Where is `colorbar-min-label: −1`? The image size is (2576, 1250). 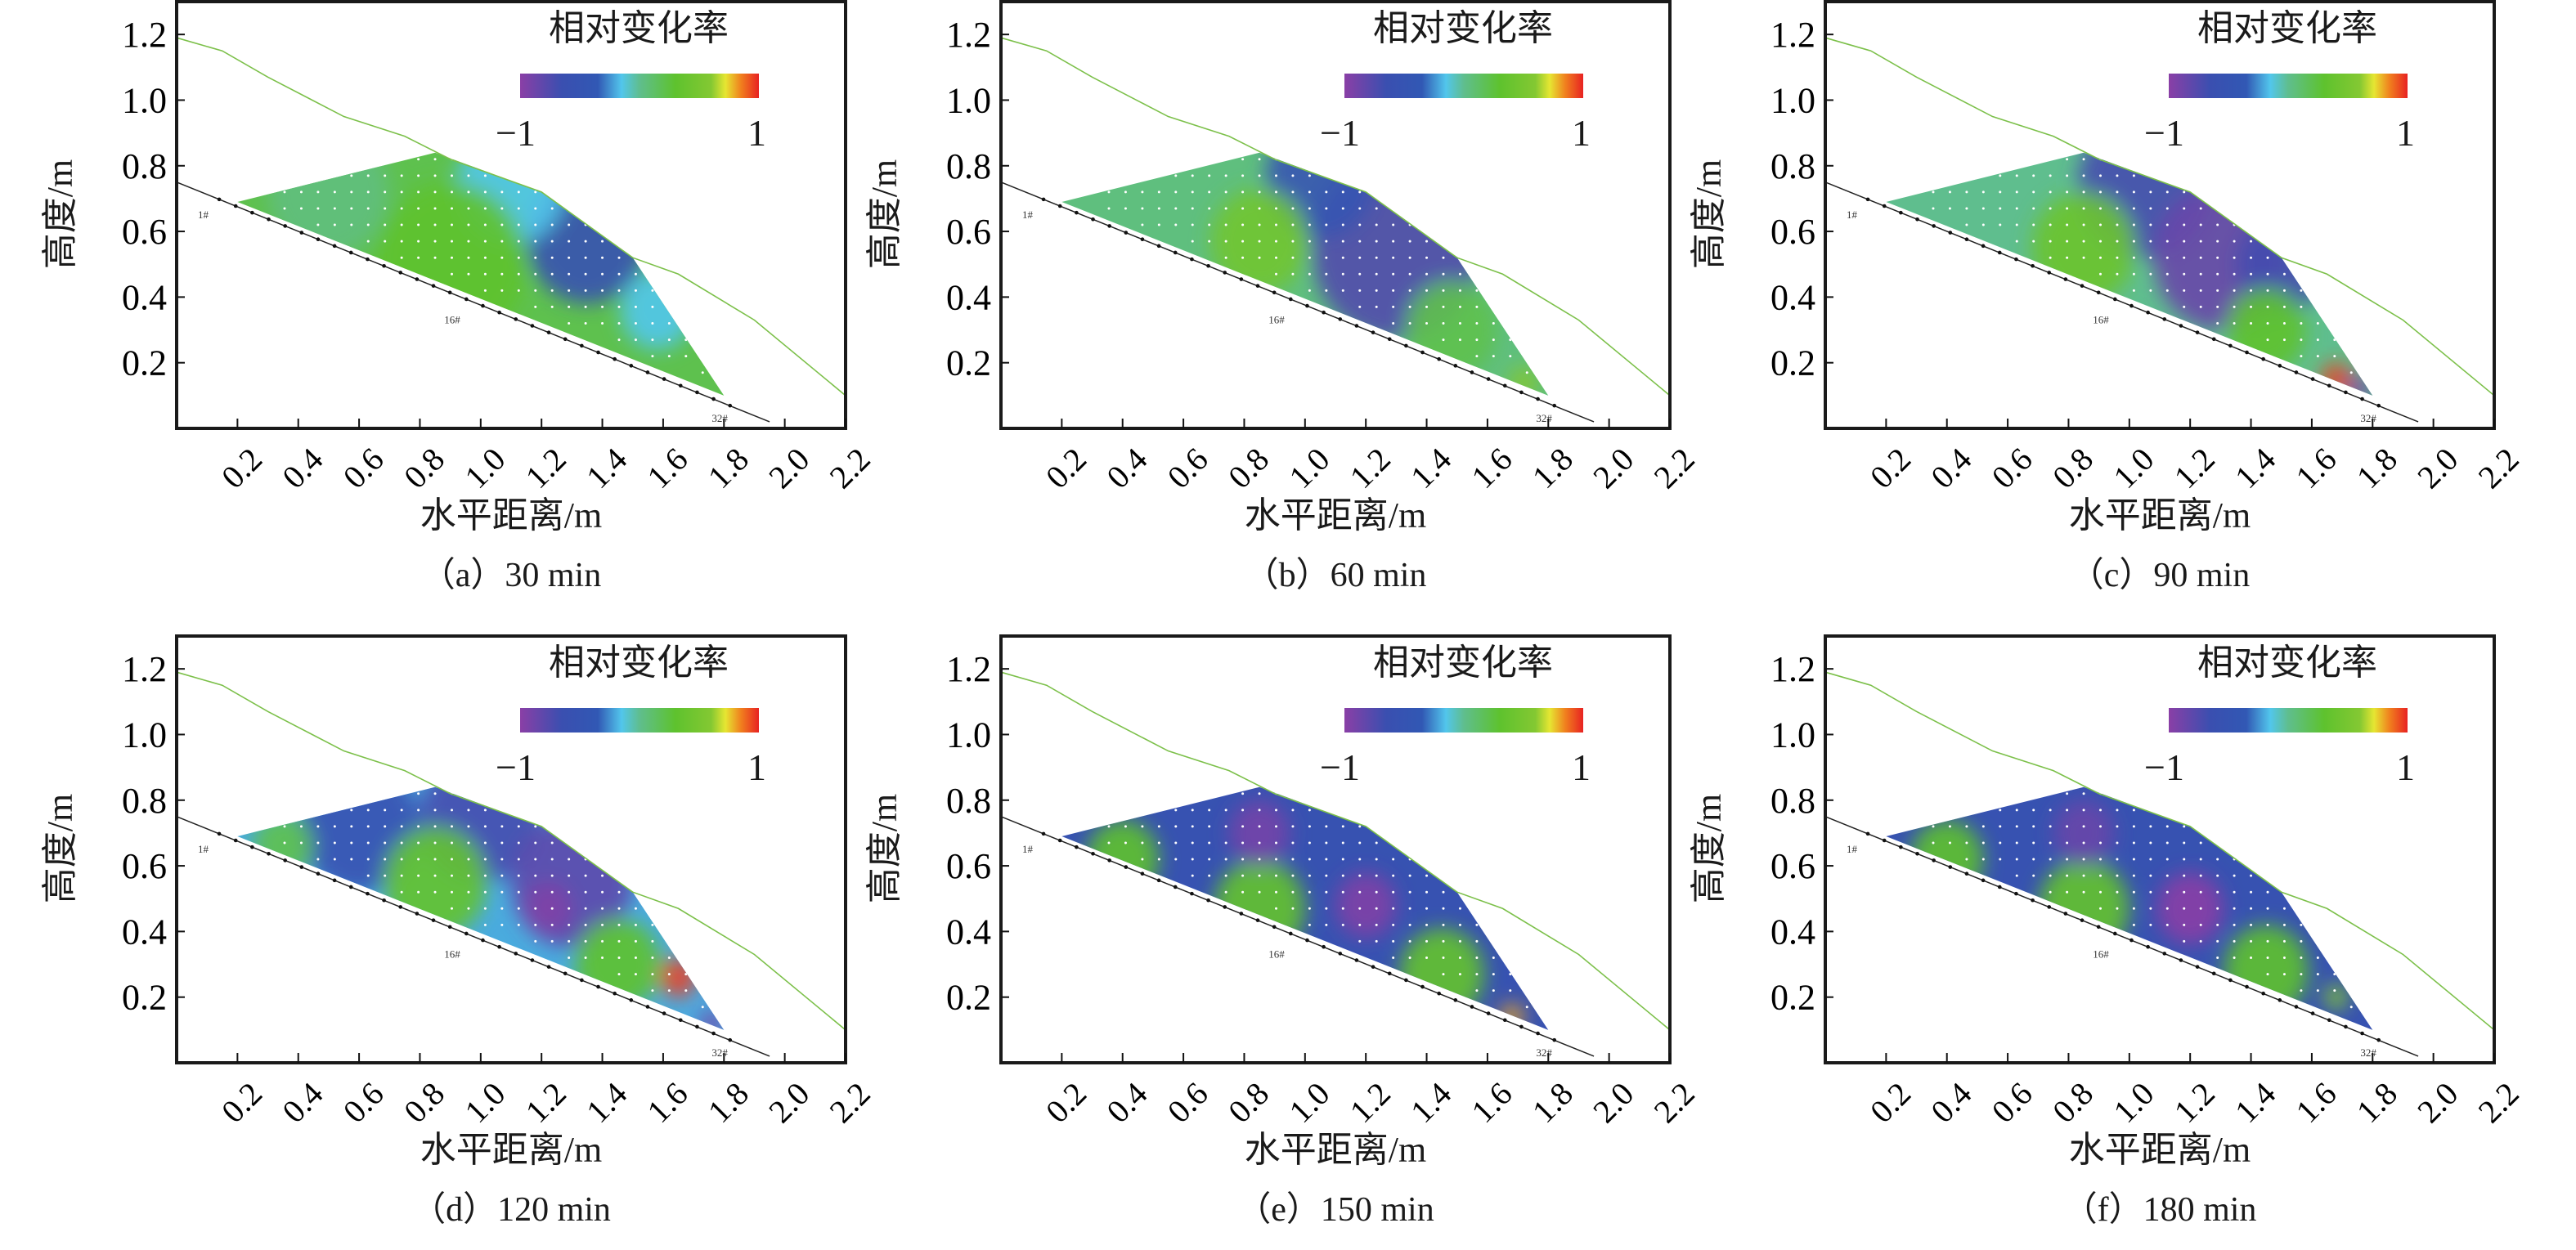 colorbar-min-label: −1 is located at coordinates (516, 767).